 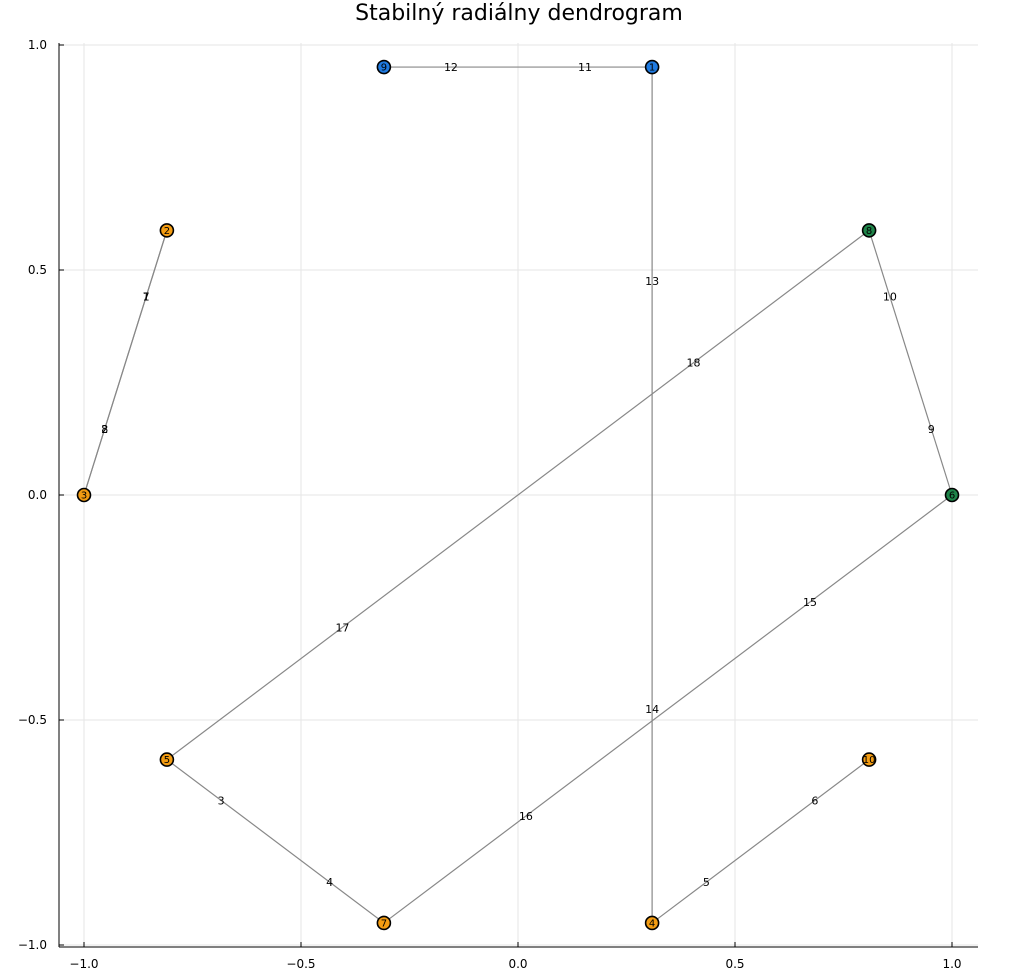 I want to click on node-label: 2, so click(x=167, y=231).